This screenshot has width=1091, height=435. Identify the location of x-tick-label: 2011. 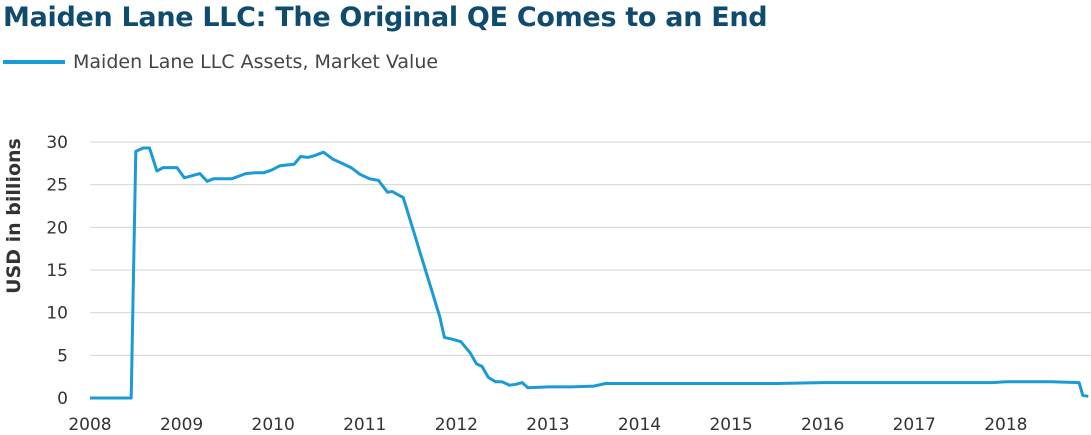
(364, 425).